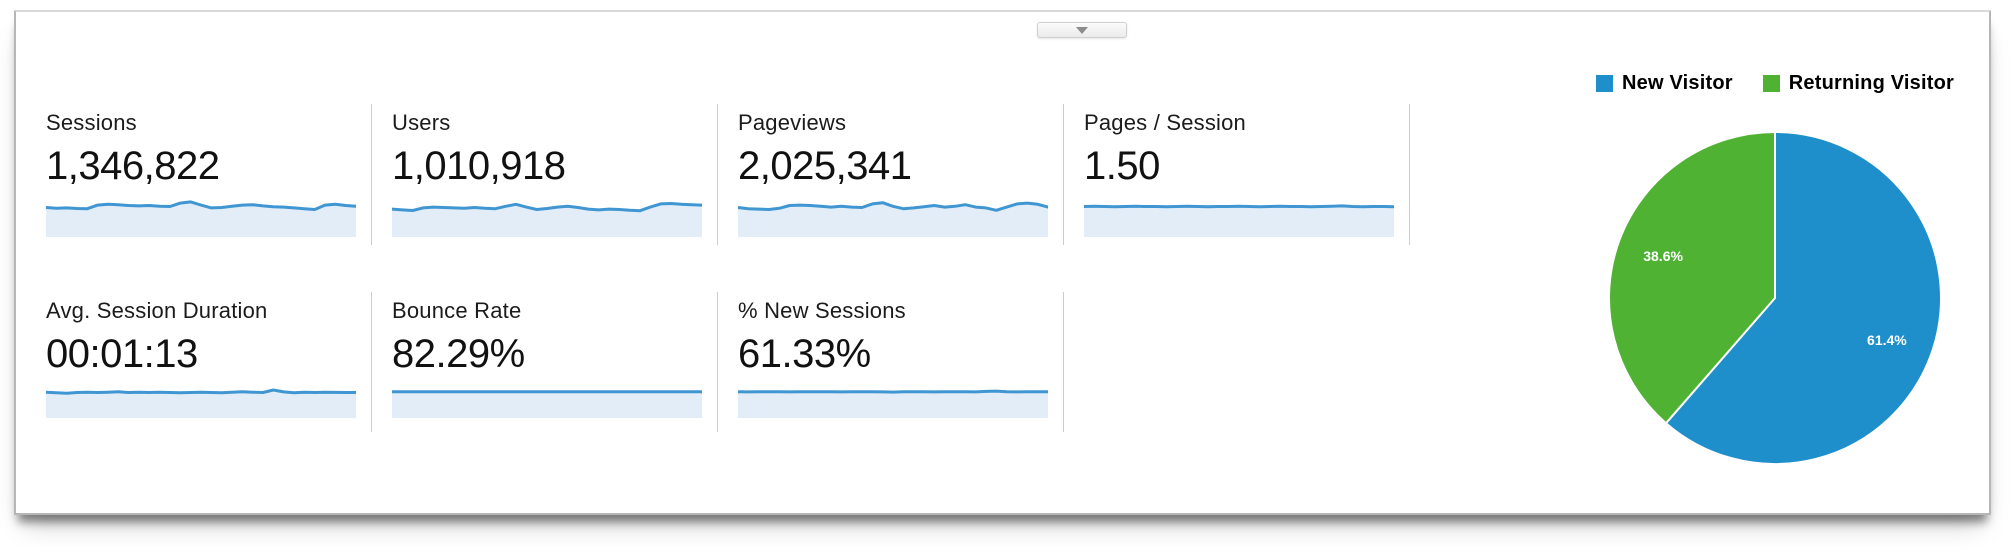 This screenshot has height=556, width=2012. I want to click on metric-label: Pages / Session, so click(1165, 122).